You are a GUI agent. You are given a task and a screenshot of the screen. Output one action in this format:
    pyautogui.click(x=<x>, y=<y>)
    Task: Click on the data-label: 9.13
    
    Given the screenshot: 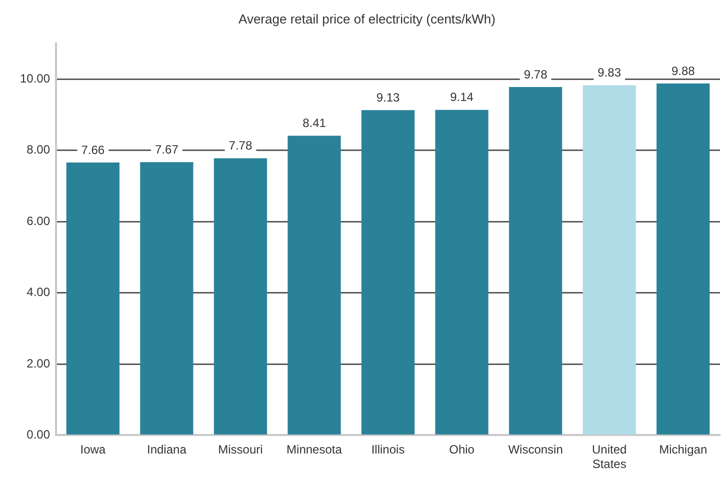 What is the action you would take?
    pyautogui.click(x=388, y=97)
    